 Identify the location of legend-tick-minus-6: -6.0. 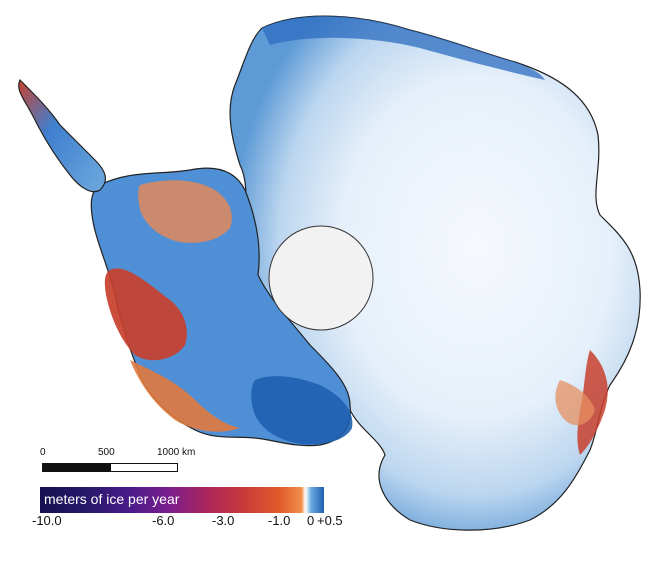
(163, 520).